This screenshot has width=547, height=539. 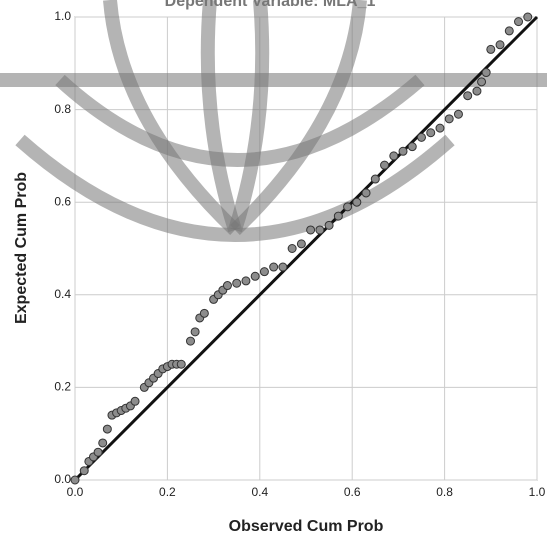 I want to click on x-tick-label: 0.8, so click(x=444, y=492).